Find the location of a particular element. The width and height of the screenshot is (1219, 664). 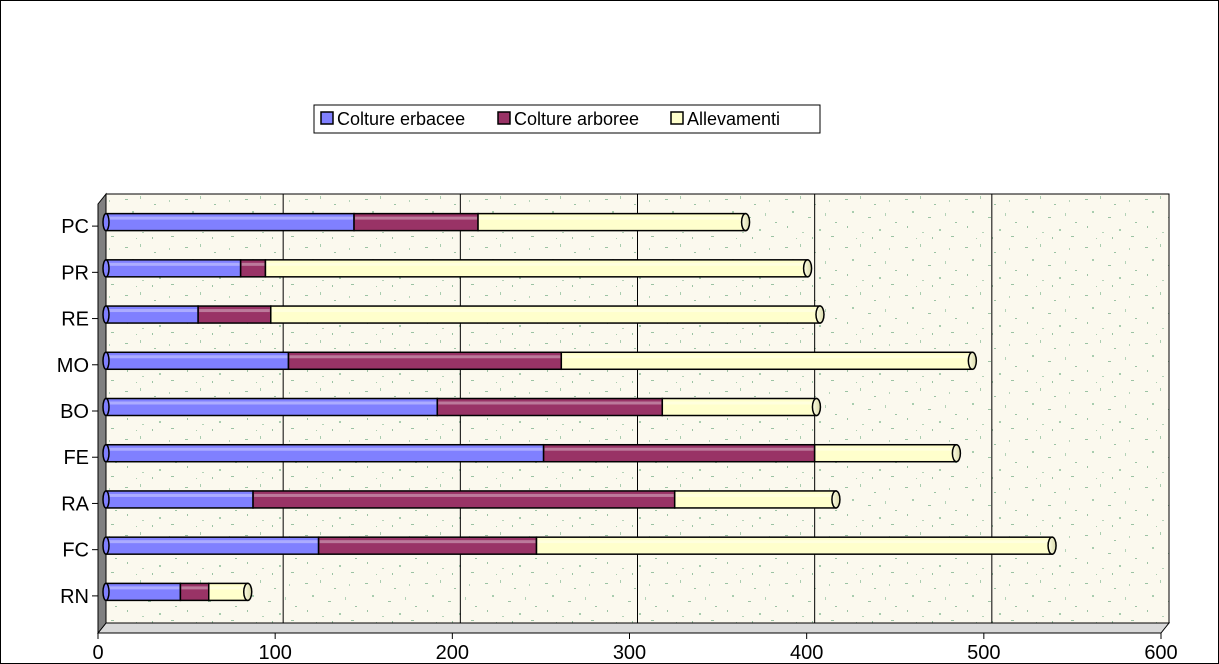

bar-rn-allevamenti is located at coordinates (228, 592).